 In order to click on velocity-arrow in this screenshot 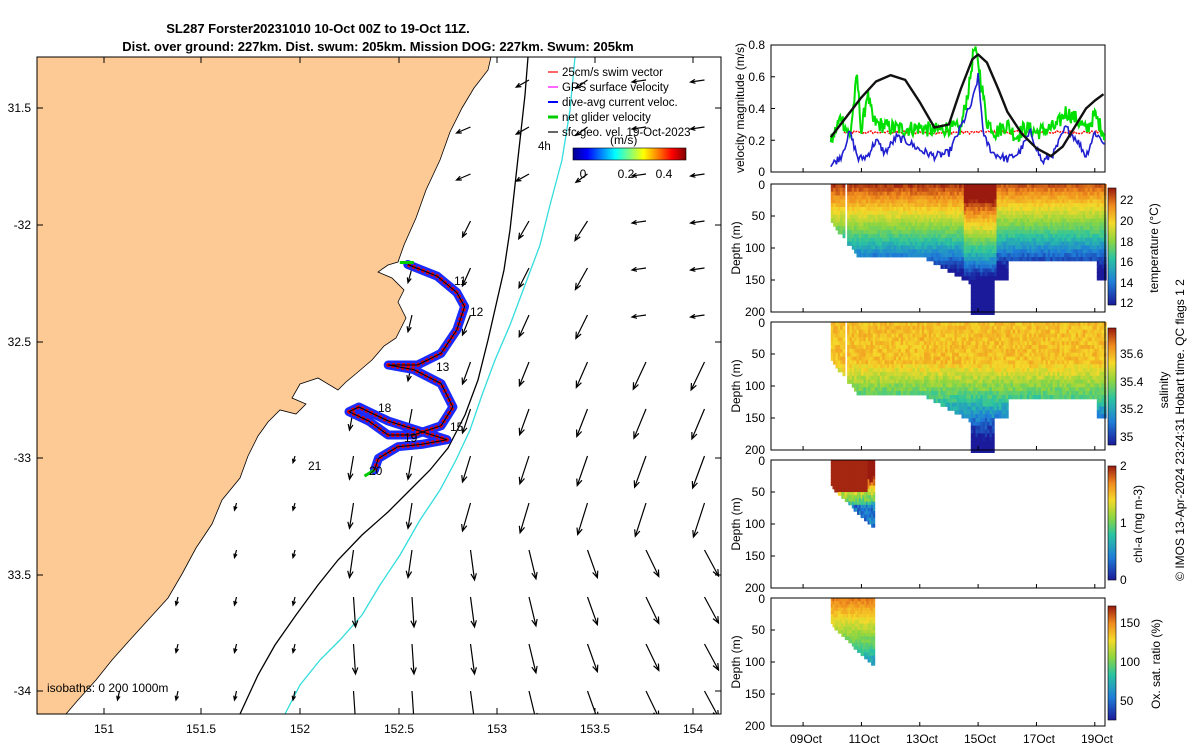, I will do `click(409, 324)`.